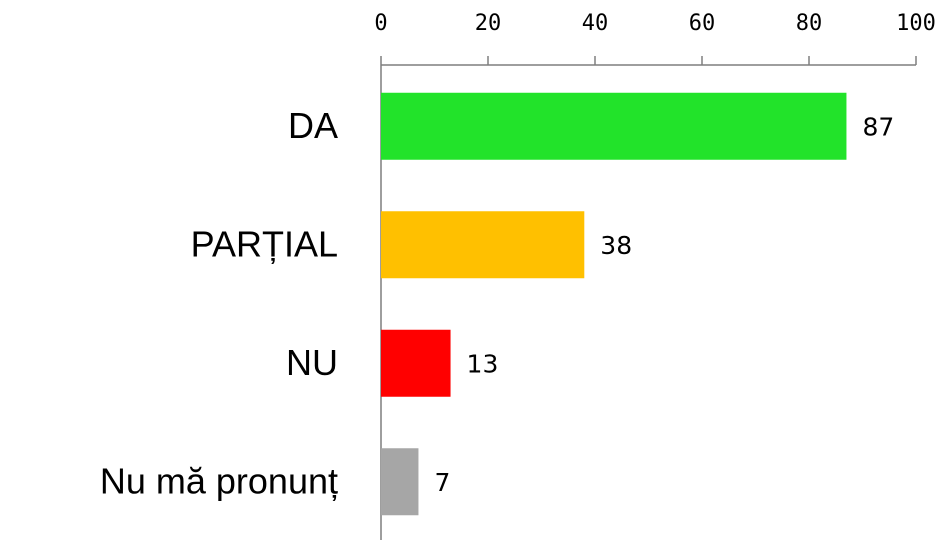  I want to click on x-tick-label: 80, so click(809, 23).